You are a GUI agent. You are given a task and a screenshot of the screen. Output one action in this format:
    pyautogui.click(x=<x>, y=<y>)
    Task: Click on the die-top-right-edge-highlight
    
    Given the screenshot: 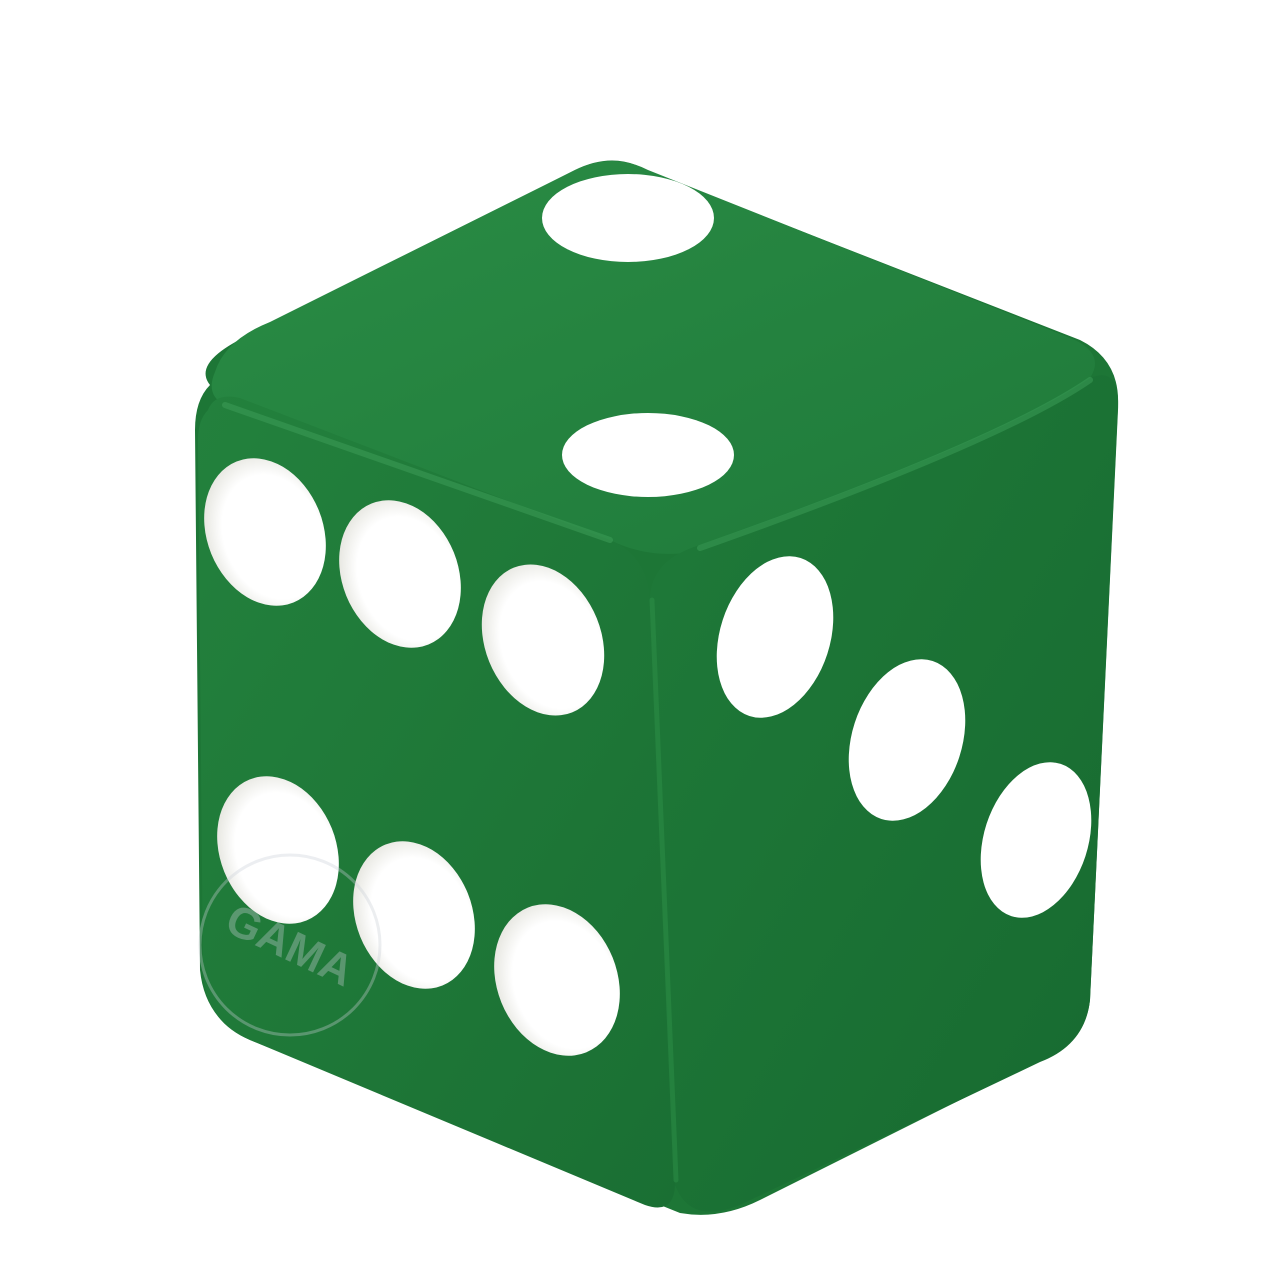 What is the action you would take?
    pyautogui.click(x=895, y=464)
    